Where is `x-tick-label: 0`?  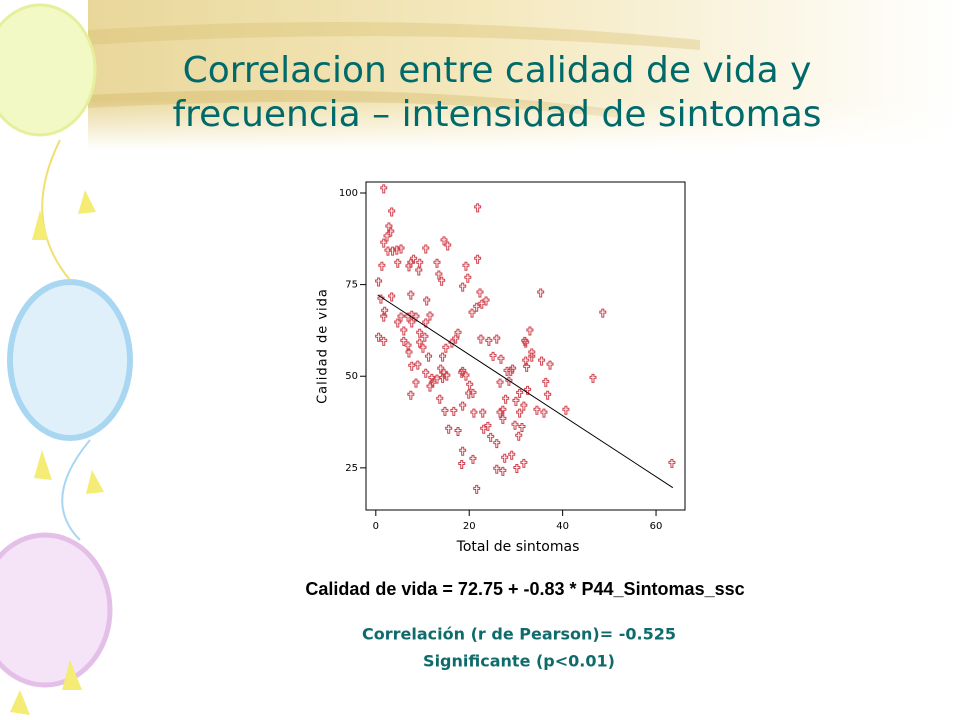
x-tick-label: 0 is located at coordinates (376, 526).